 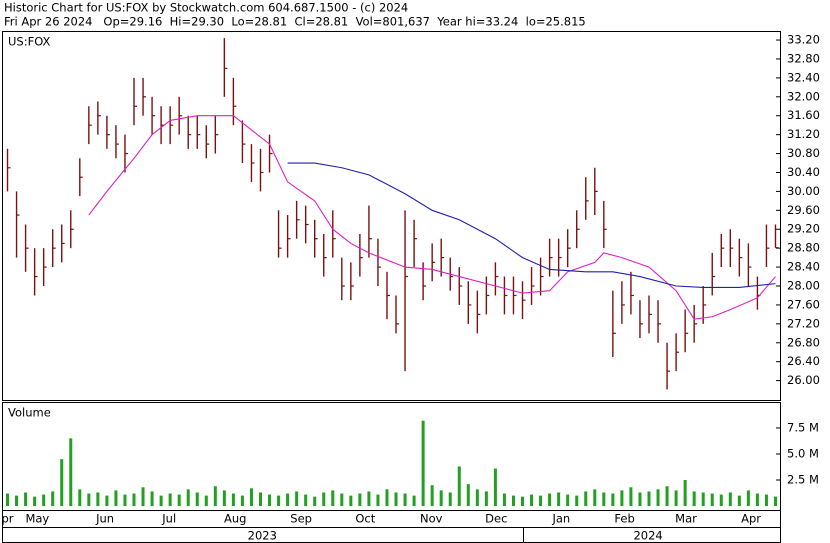 I want to click on y-tick-label: 28.80, so click(x=803, y=248).